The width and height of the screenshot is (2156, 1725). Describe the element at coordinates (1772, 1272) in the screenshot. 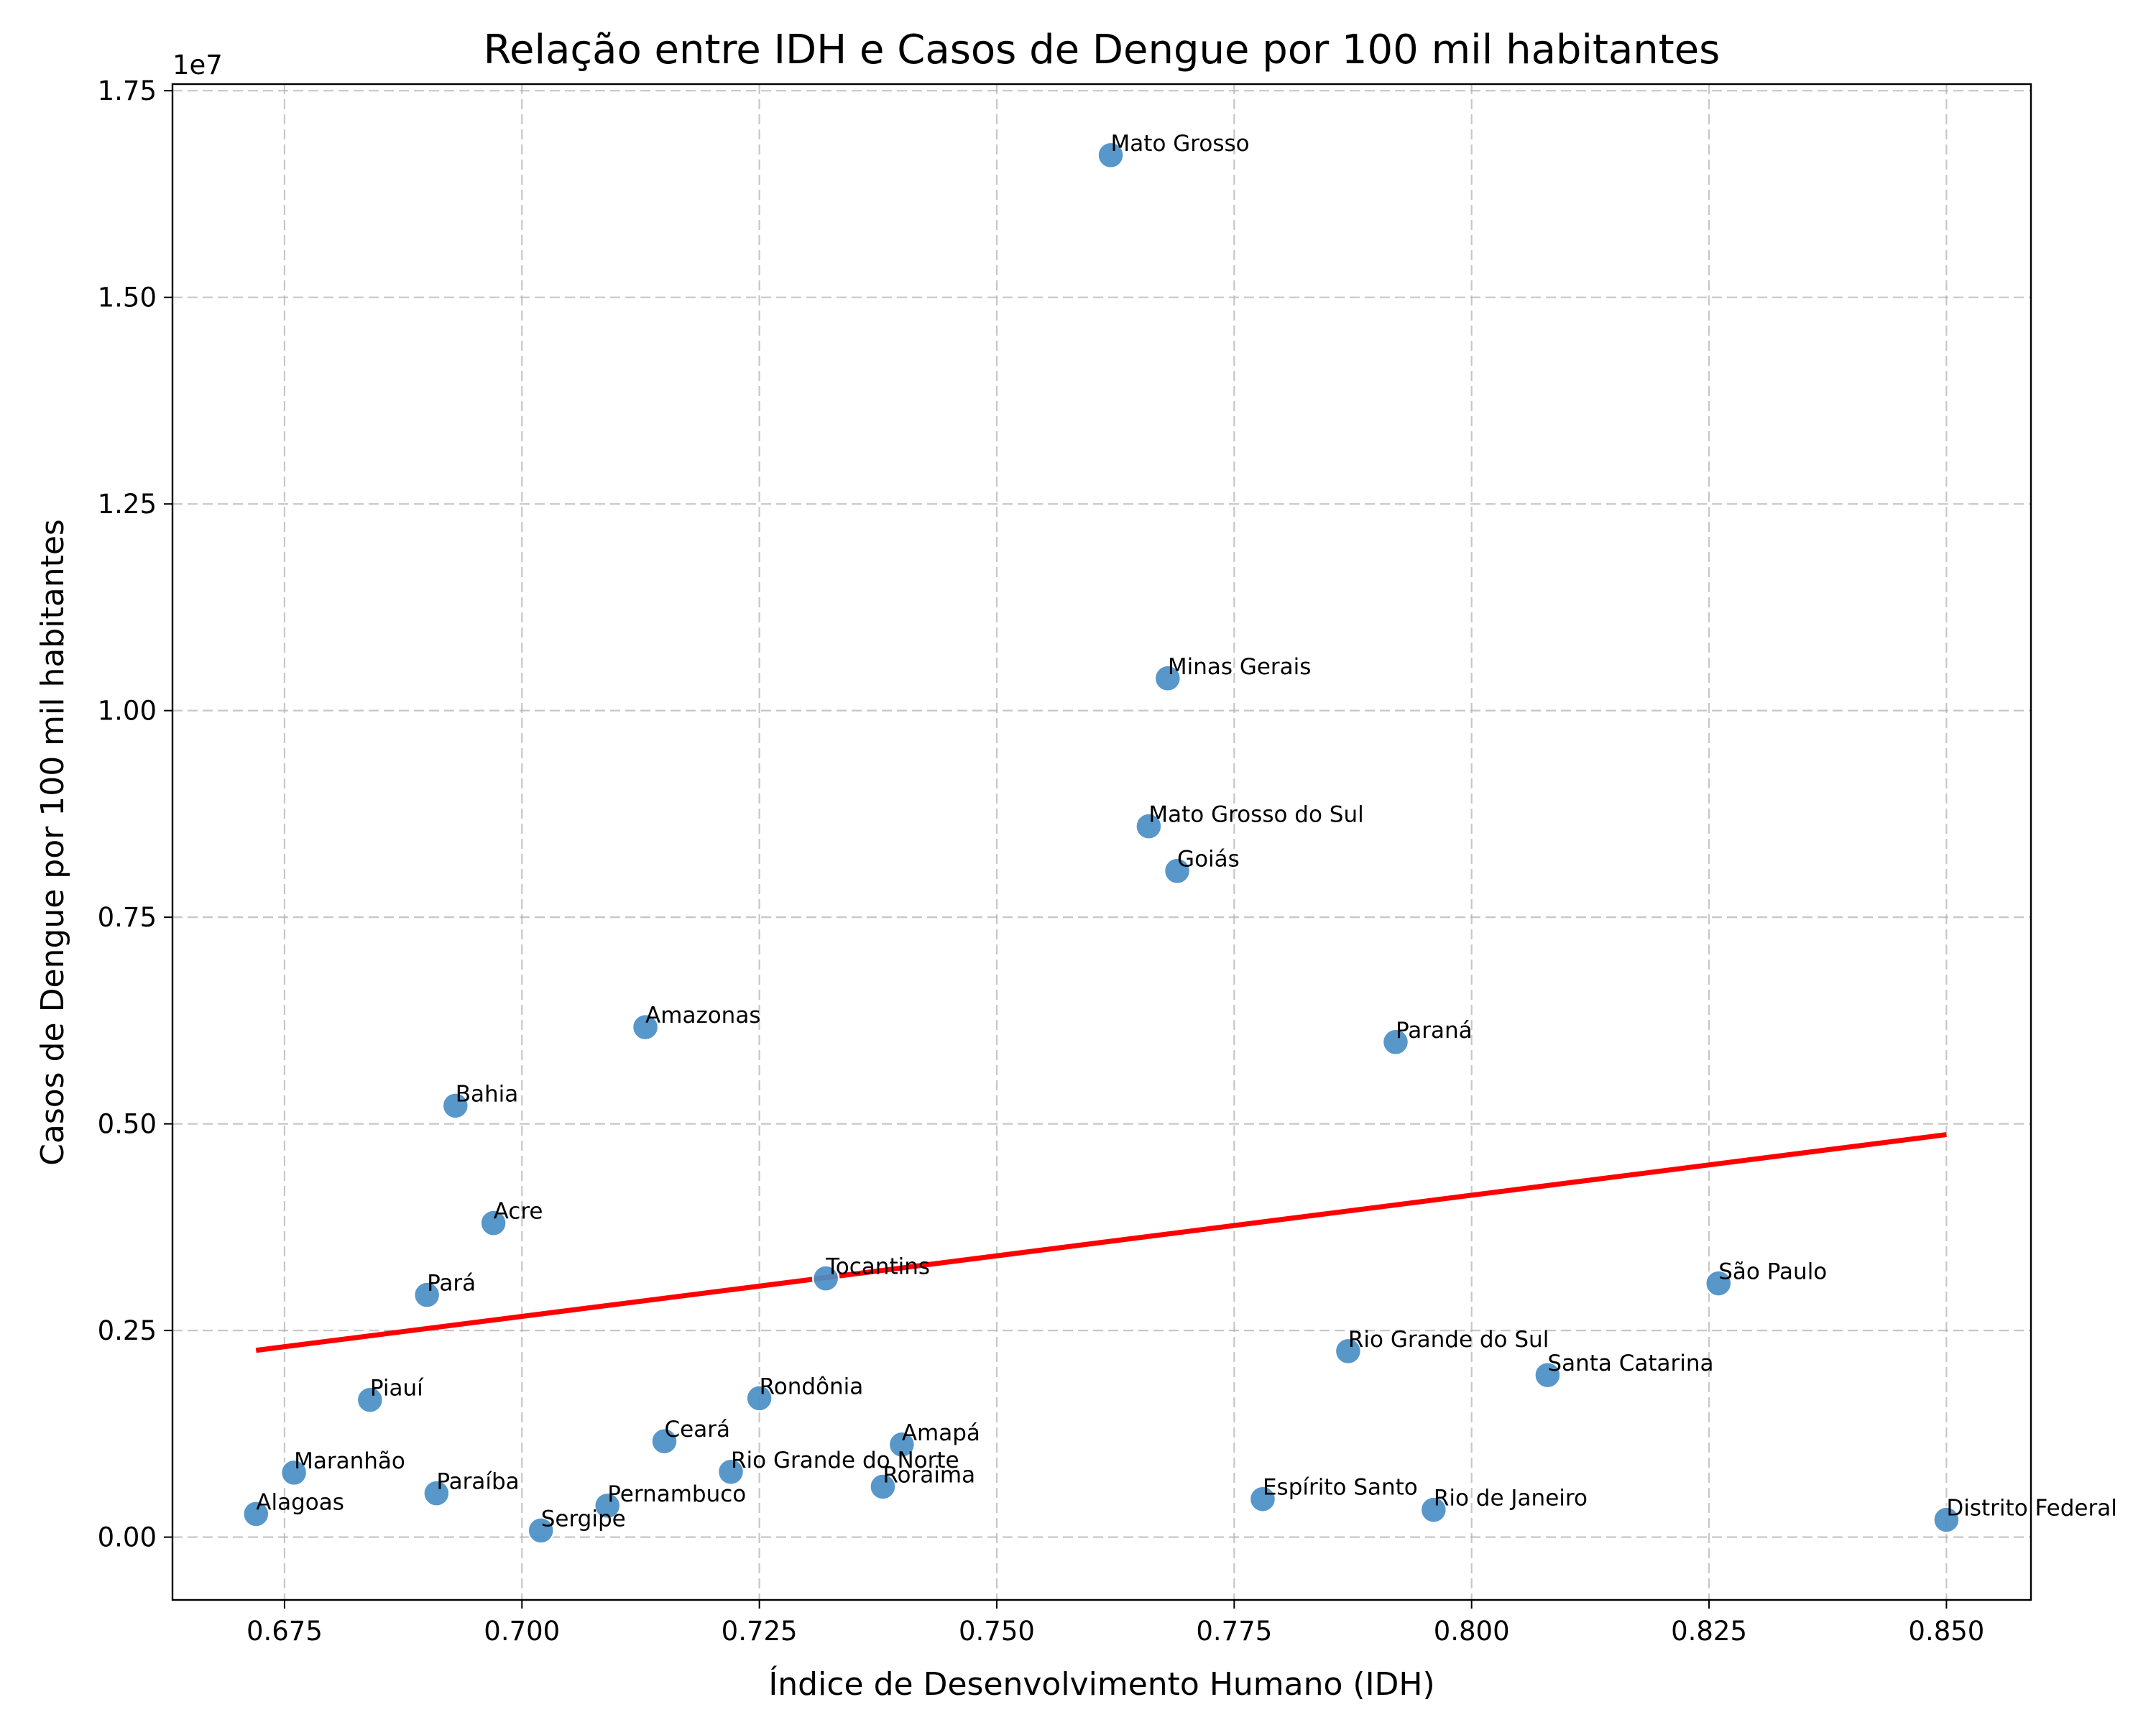

I see `data-point-label: São Paulo` at that location.